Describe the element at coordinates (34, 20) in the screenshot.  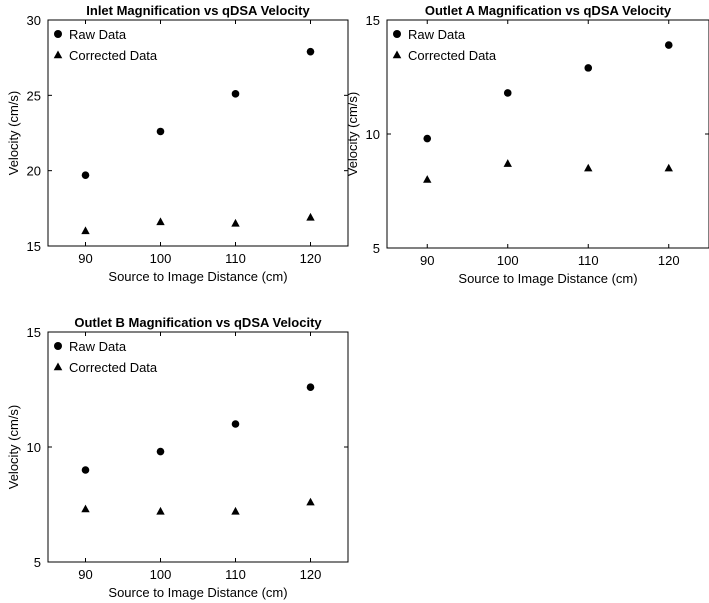
I see `y-tick-label: 30` at that location.